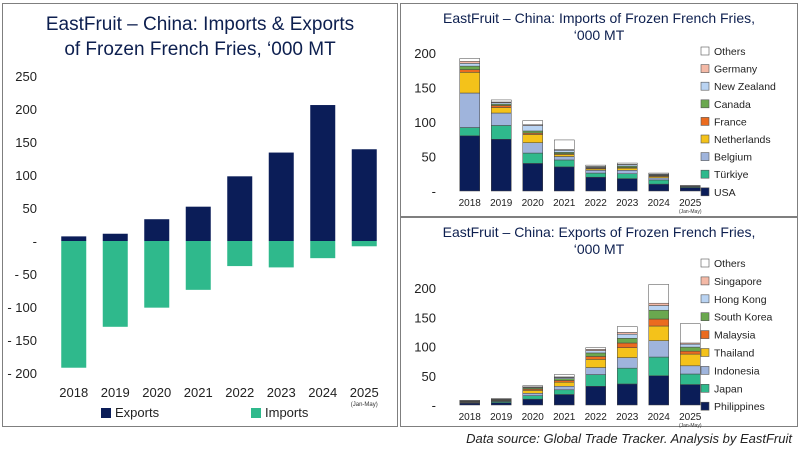 The width and height of the screenshot is (800, 450). Describe the element at coordinates (364, 244) in the screenshot. I see `bar-imports-2025` at that location.